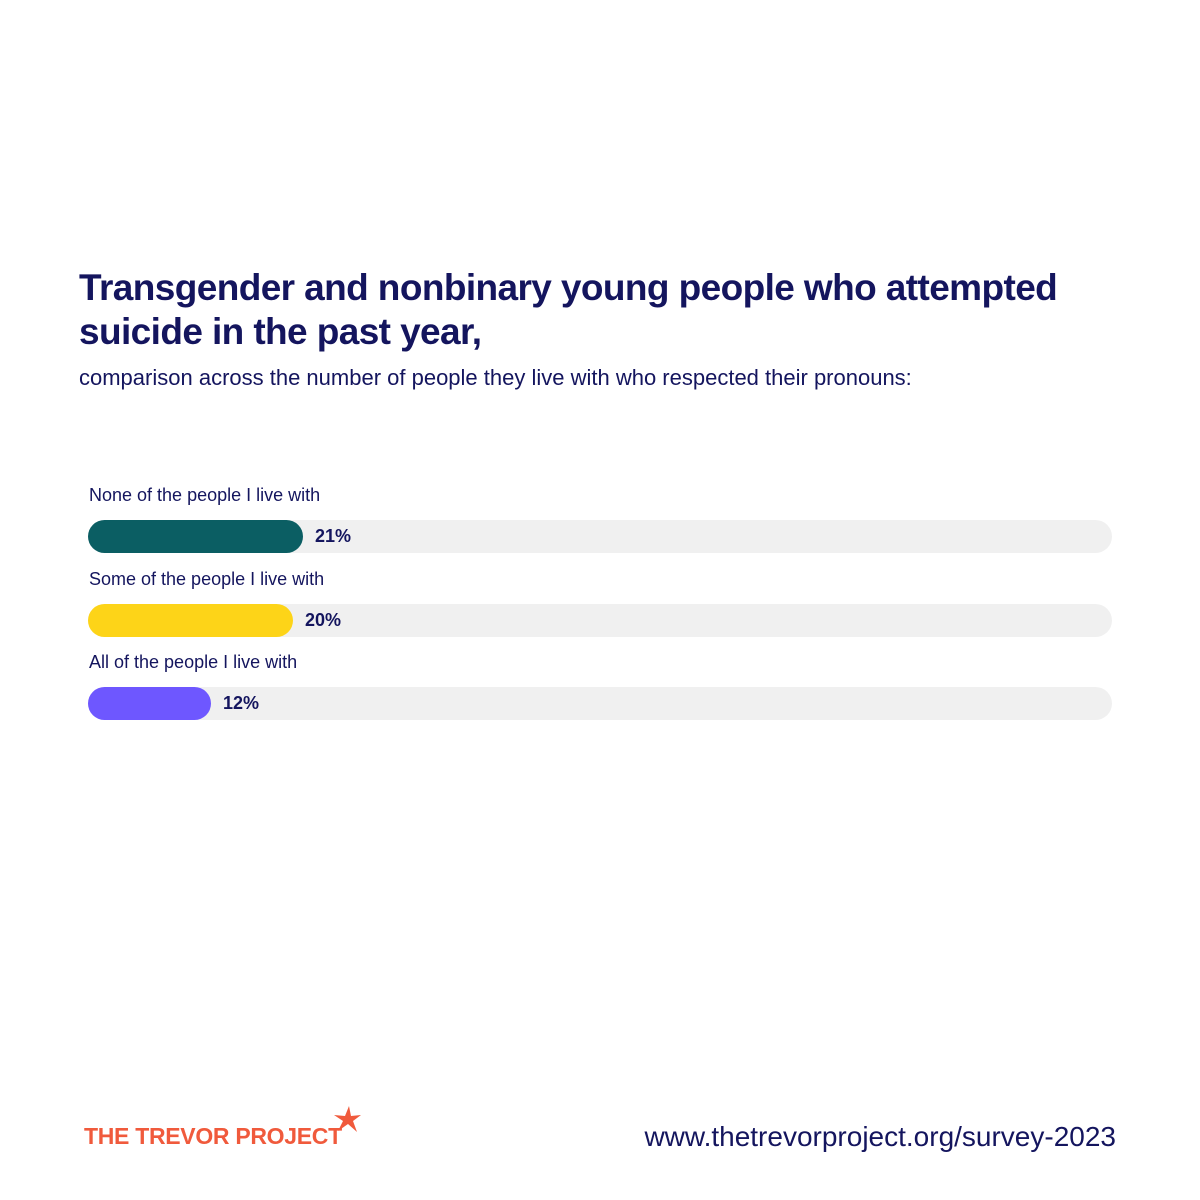 This screenshot has width=1200, height=1200. I want to click on bar-value-label: 21%, so click(333, 536).